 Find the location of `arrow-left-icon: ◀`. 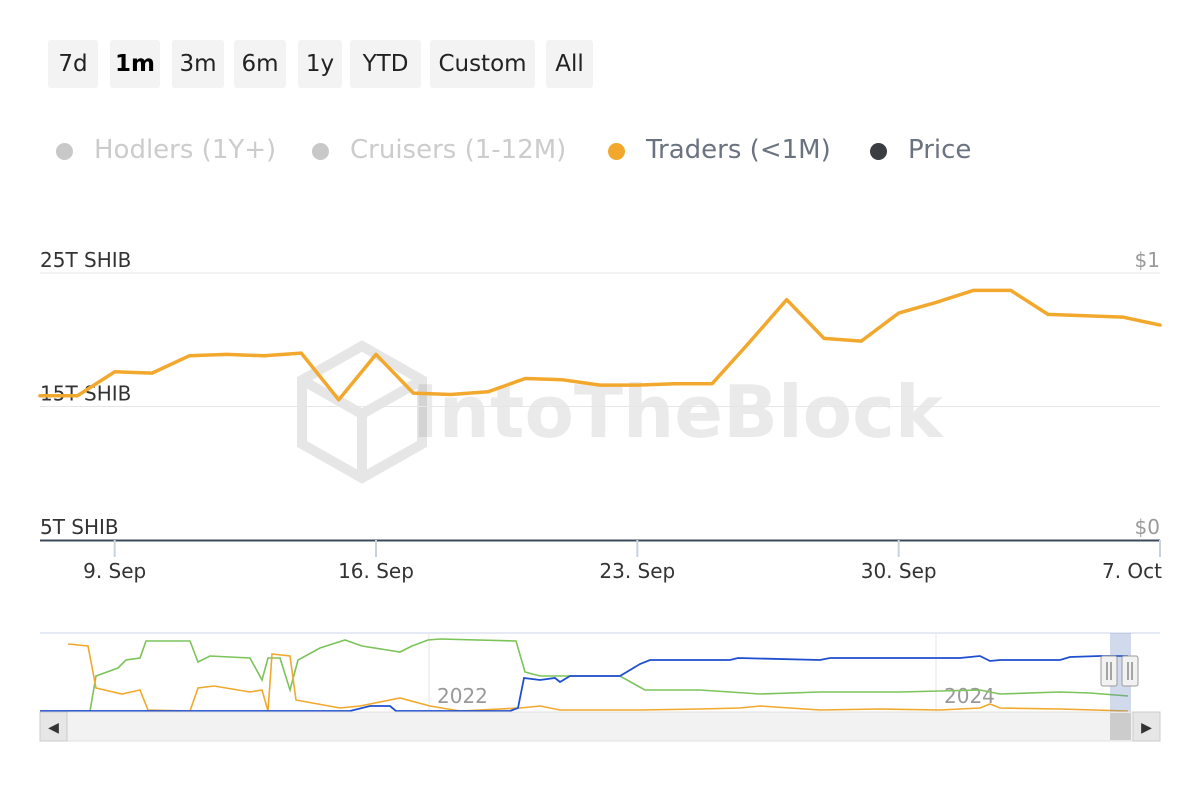

arrow-left-icon: ◀ is located at coordinates (53, 728).